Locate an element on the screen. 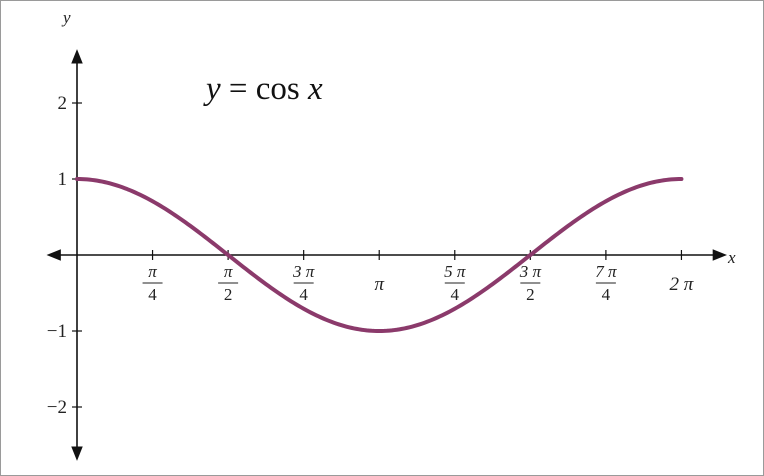  x-tick-label: 3 π4 is located at coordinates (303, 283).